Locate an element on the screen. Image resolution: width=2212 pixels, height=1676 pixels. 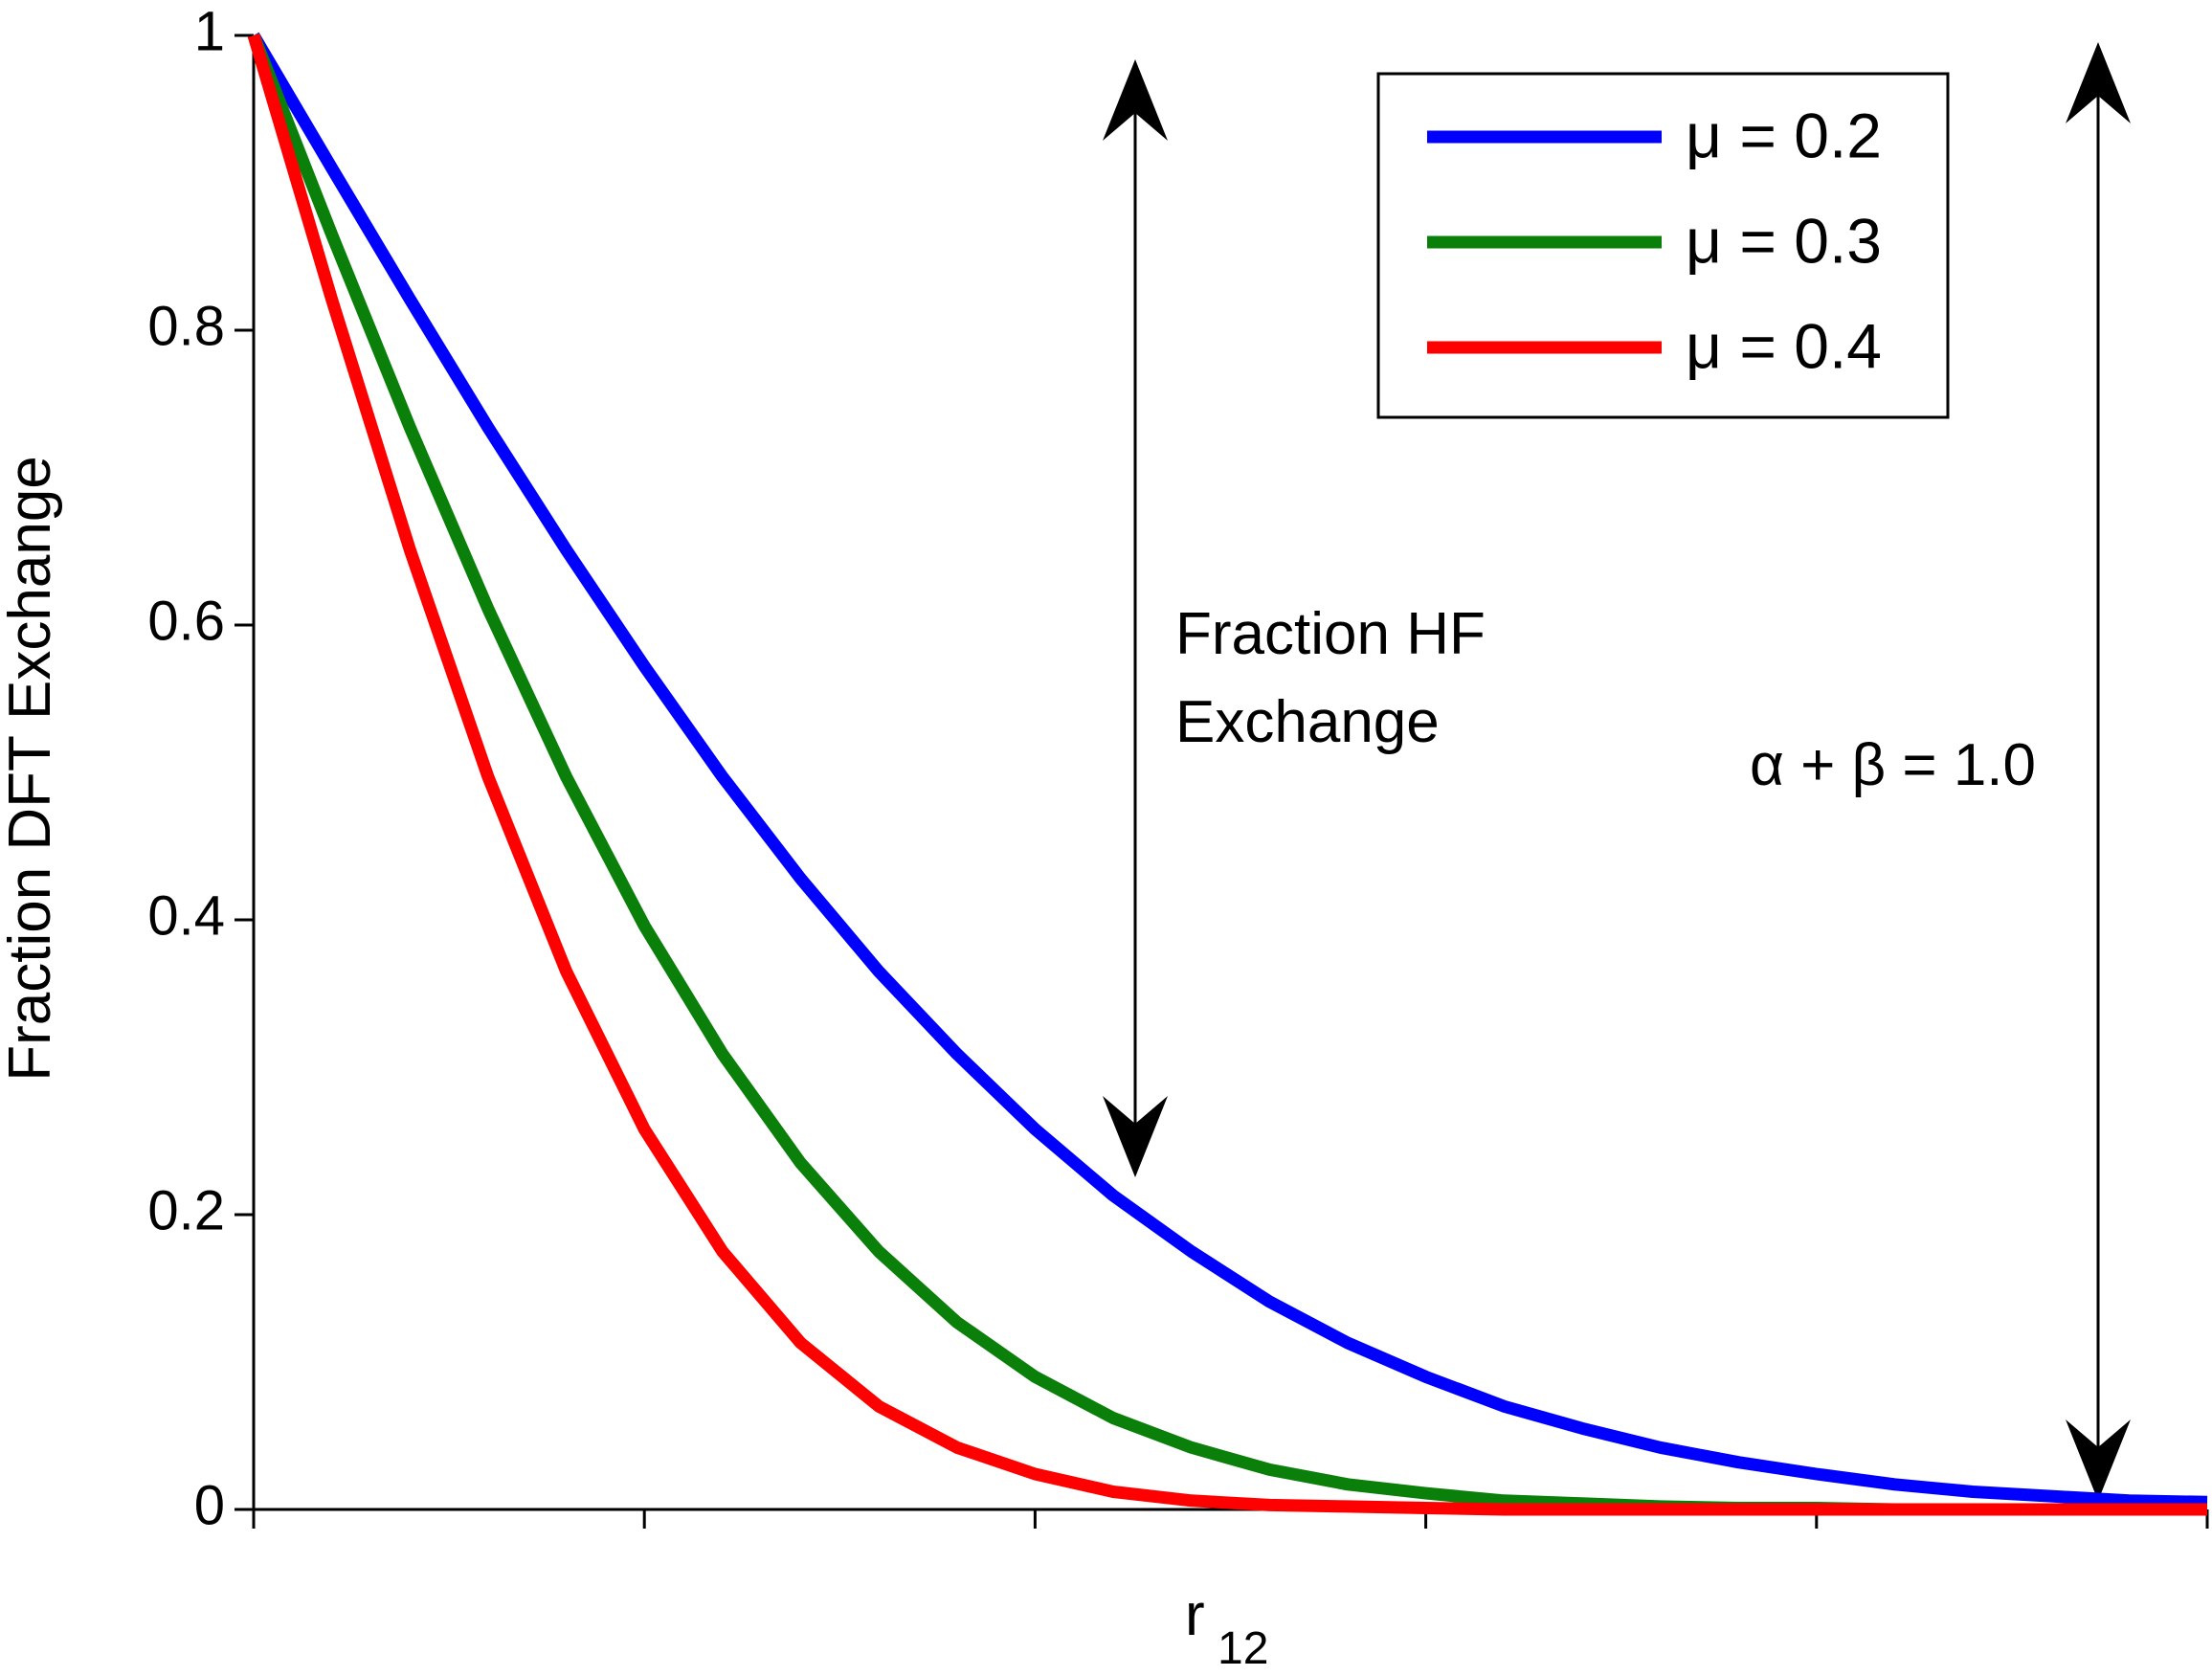
annotation: Fraction HF is located at coordinates (1330, 634).